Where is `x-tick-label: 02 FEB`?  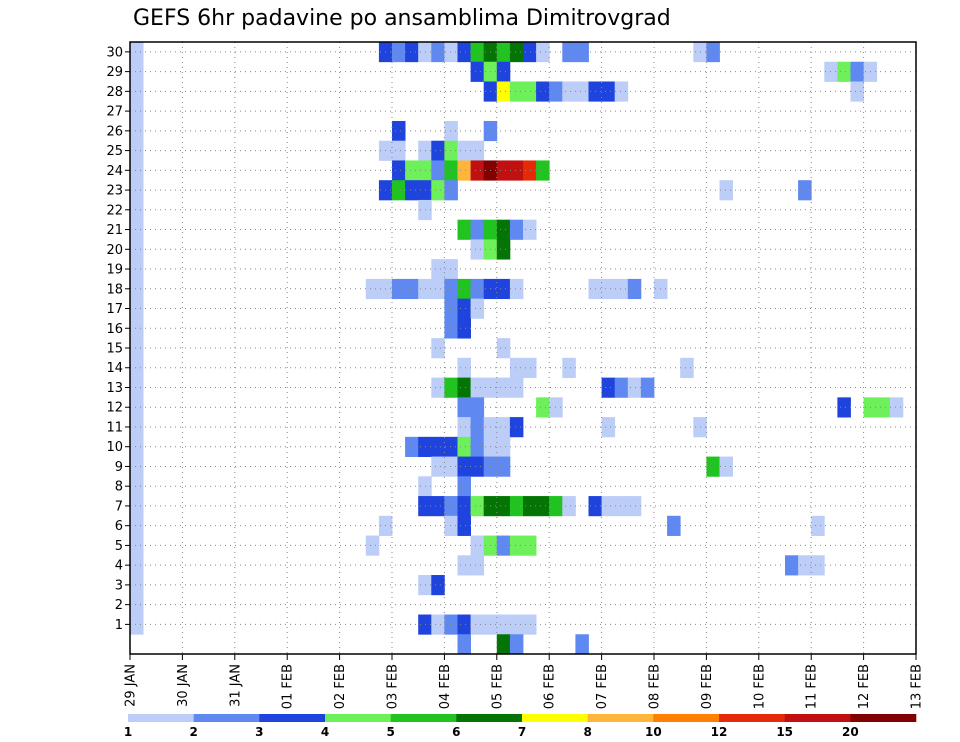
x-tick-label: 02 FEB is located at coordinates (340, 686).